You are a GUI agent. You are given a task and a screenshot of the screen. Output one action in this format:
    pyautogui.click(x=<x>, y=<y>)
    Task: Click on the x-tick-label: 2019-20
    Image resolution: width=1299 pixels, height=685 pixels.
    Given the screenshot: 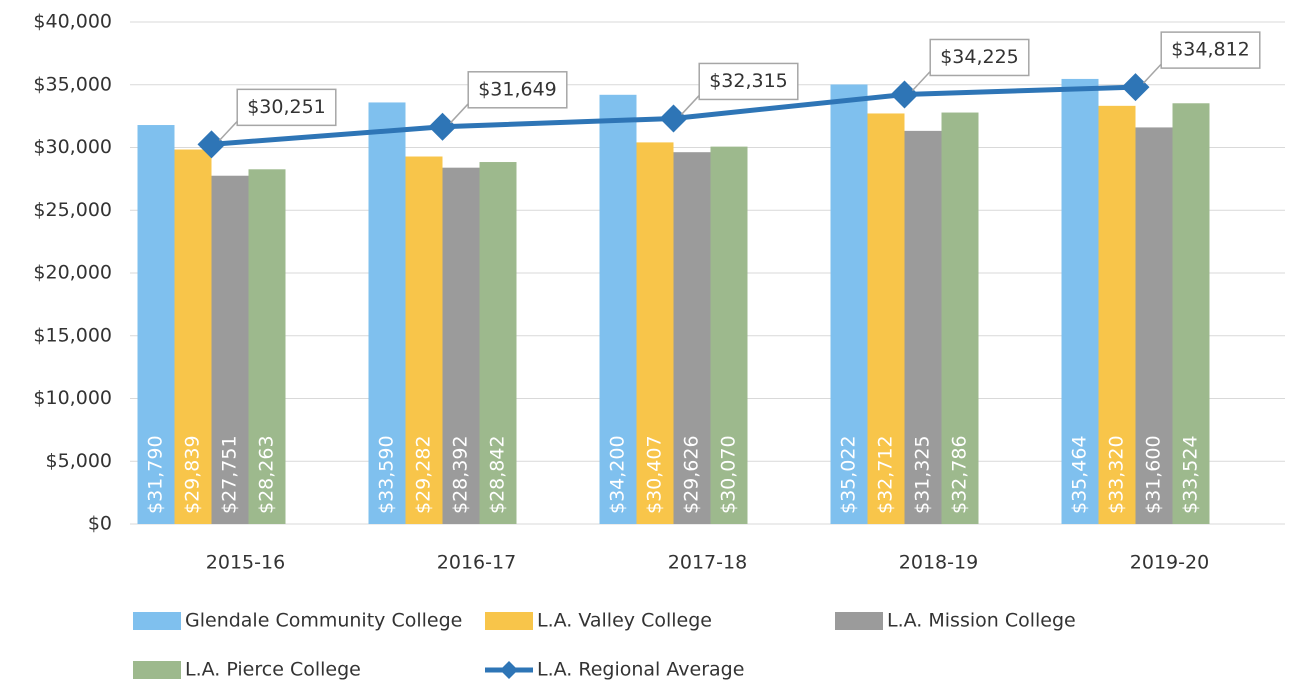 What is the action you would take?
    pyautogui.click(x=1169, y=563)
    